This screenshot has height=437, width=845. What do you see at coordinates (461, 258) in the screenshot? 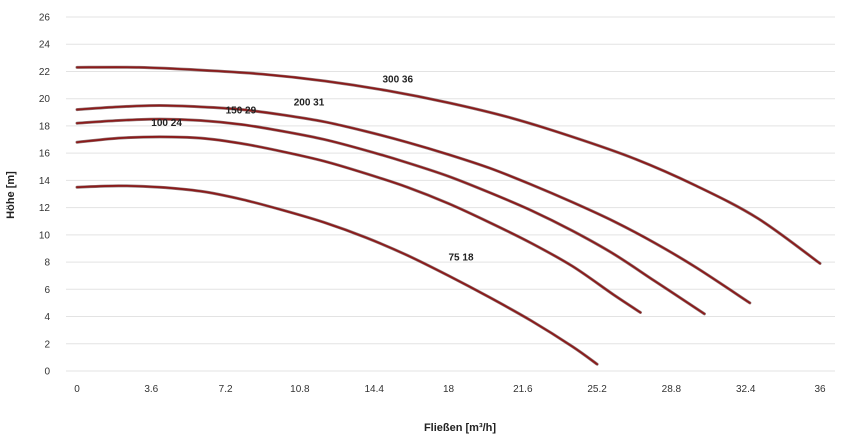
I see `curve-label: 75 18` at bounding box center [461, 258].